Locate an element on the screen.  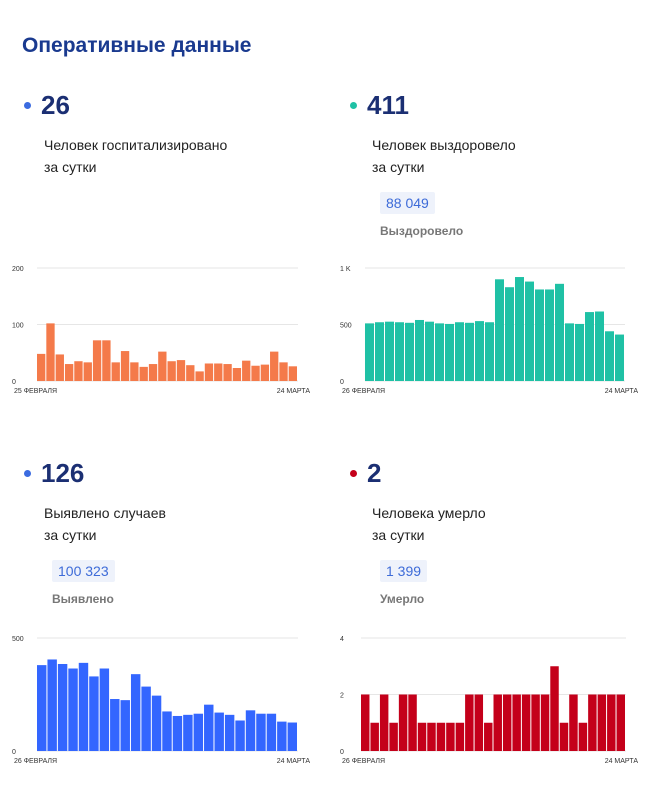
y-tick-label: 500 is located at coordinates (18, 639).